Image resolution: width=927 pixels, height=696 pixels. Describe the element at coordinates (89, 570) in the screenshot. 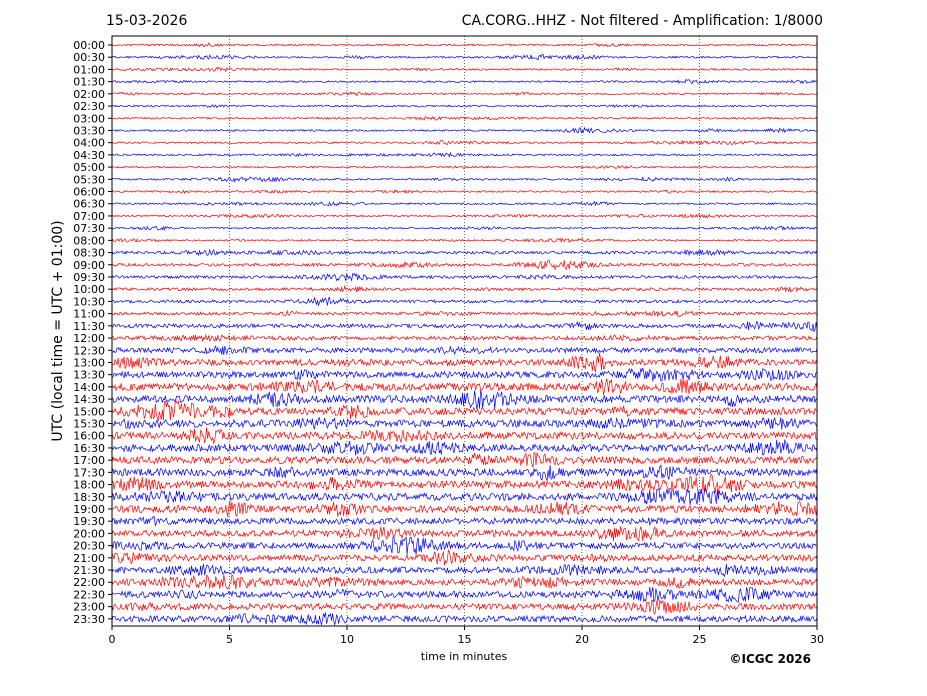

I see `y-tick-label: 21:30` at that location.